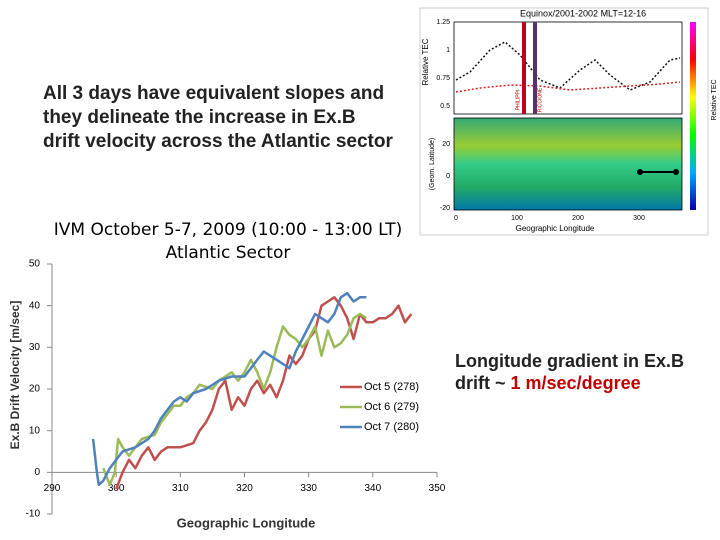  What do you see at coordinates (578, 218) in the screenshot?
I see `inset-tick-label: 200` at bounding box center [578, 218].